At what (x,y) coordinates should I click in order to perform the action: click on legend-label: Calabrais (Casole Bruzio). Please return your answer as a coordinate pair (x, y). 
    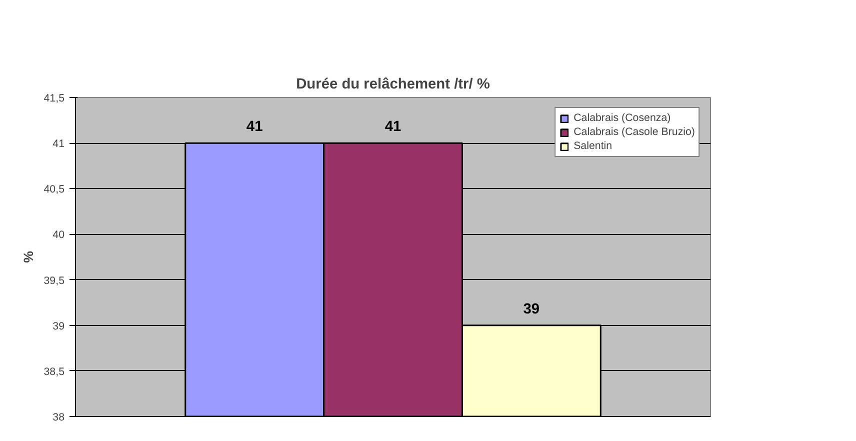
    Looking at the image, I should click on (634, 132).